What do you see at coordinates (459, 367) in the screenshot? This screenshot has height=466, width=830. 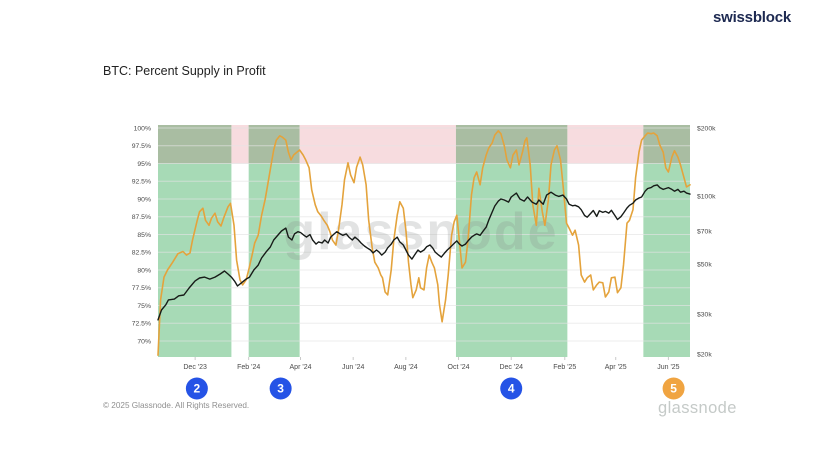 I see `x-tick-label: Oct '24` at bounding box center [459, 367].